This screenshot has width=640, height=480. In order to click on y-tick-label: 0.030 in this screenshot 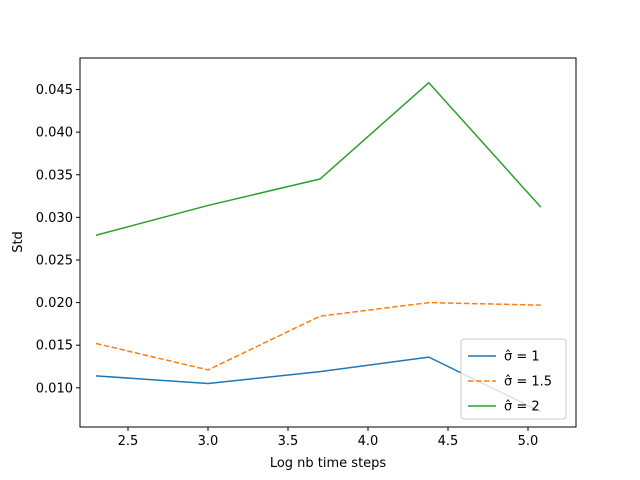, I will do `click(54, 218)`.